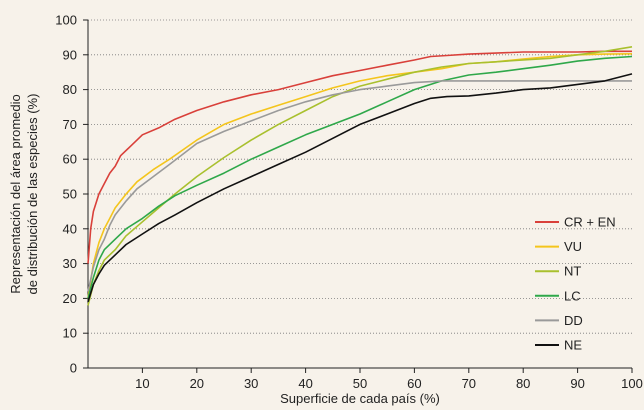  Describe the element at coordinates (70, 298) in the screenshot. I see `y-tick-label-20: 20` at that location.